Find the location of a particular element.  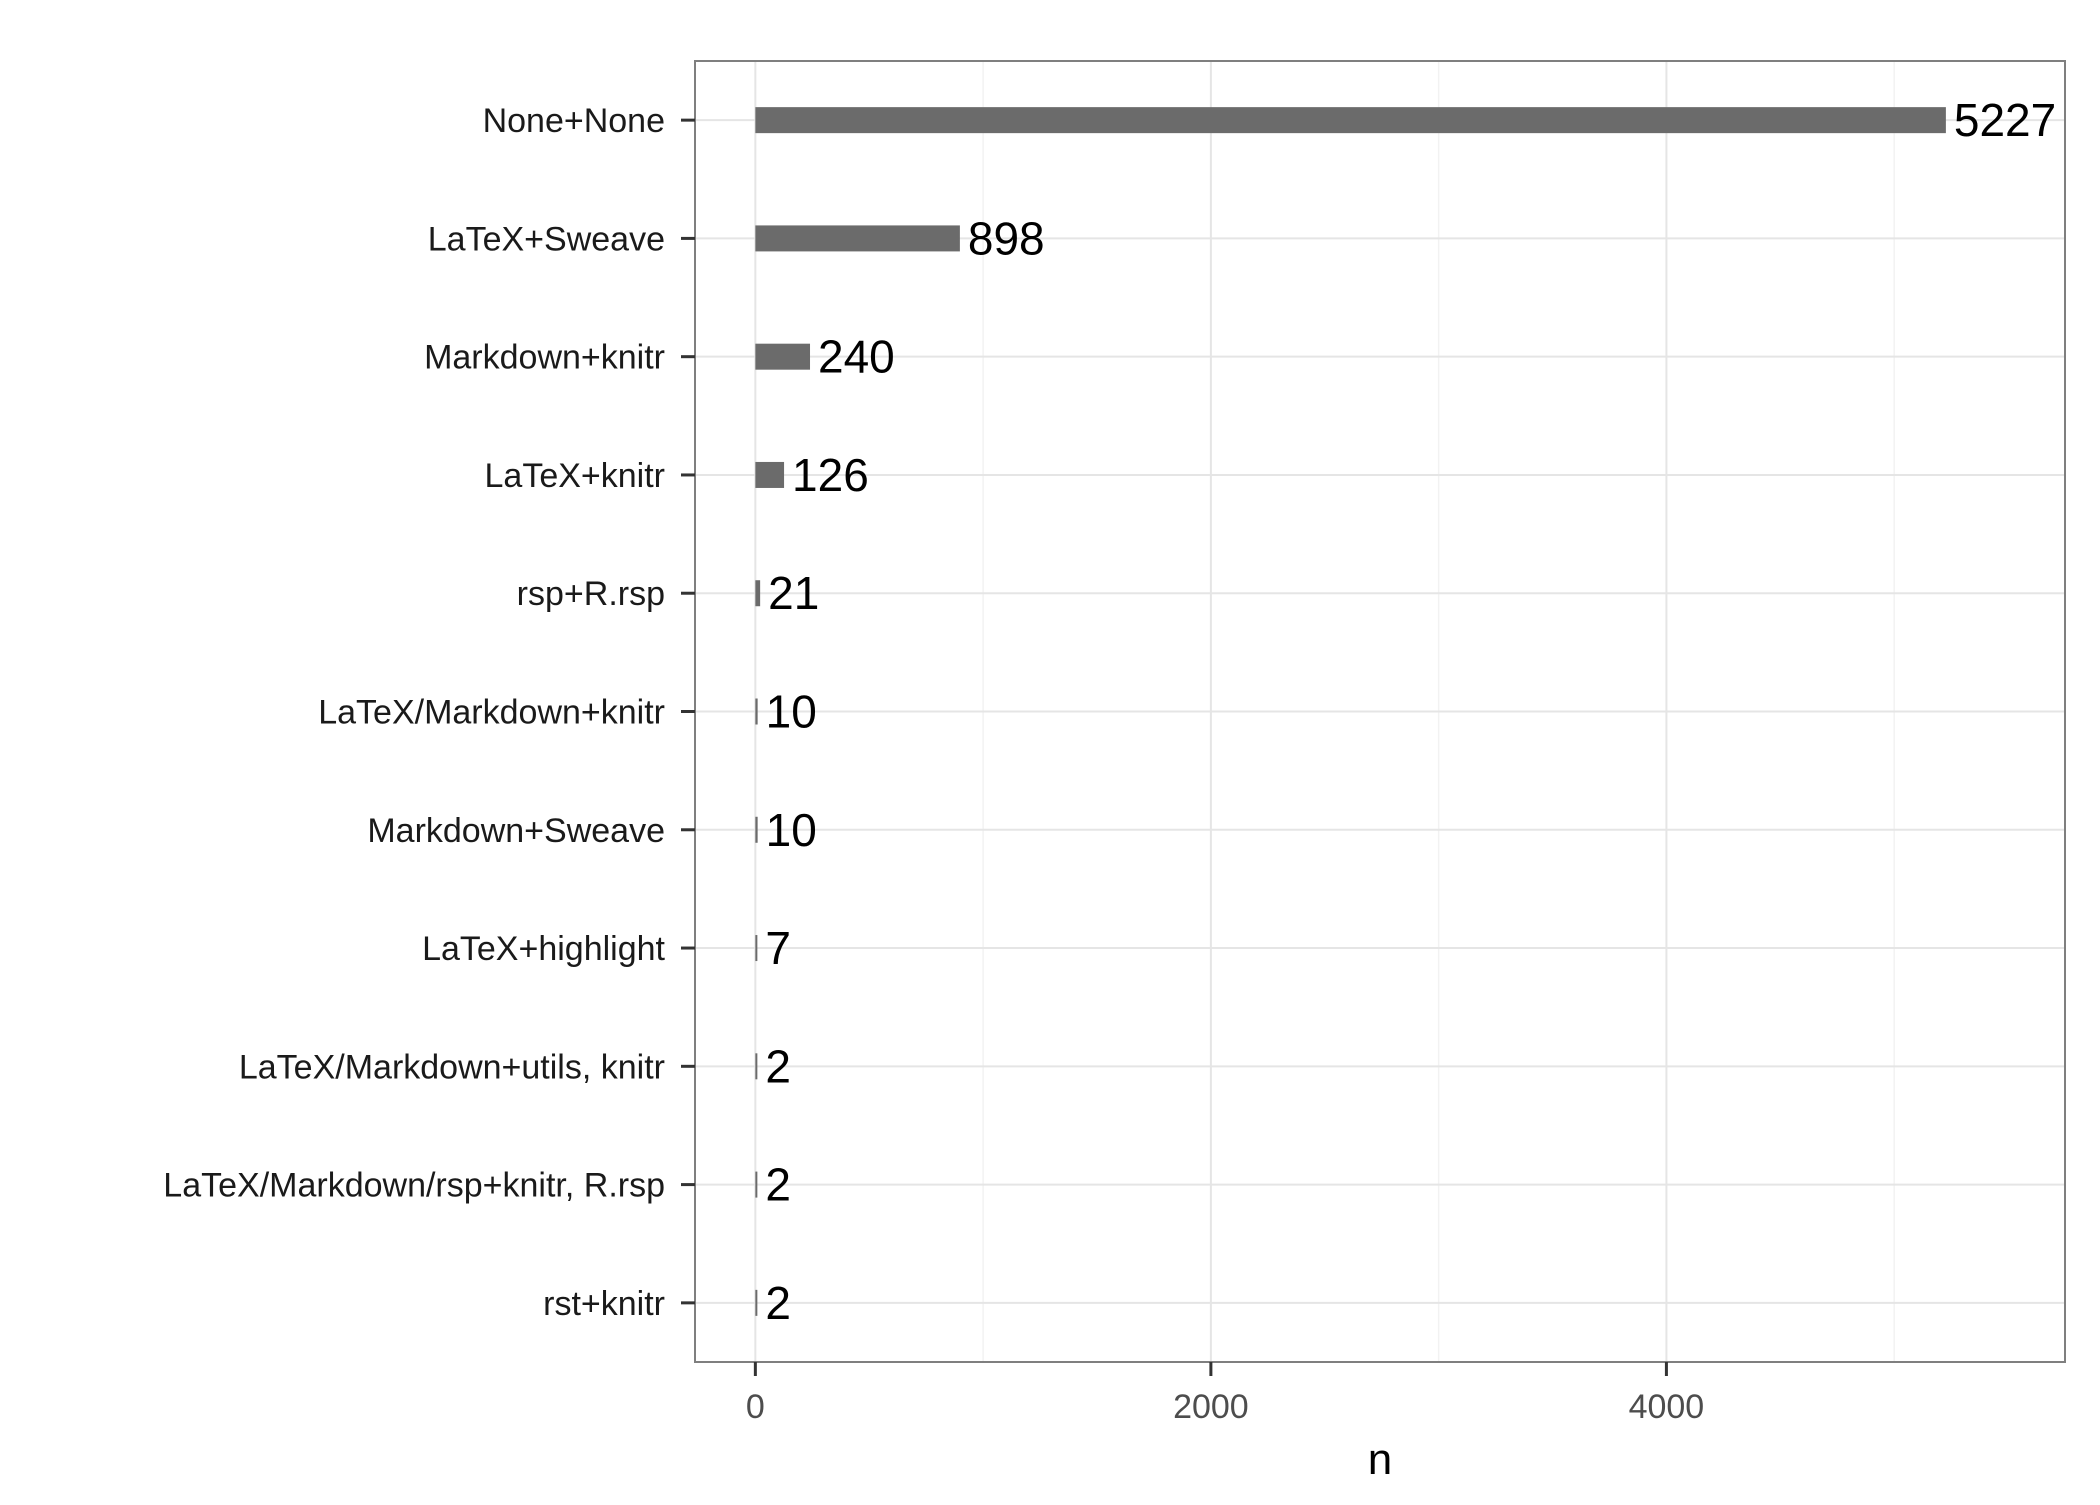

y-tick-label: LaTeX/Markdown+knitr is located at coordinates (491, 713).